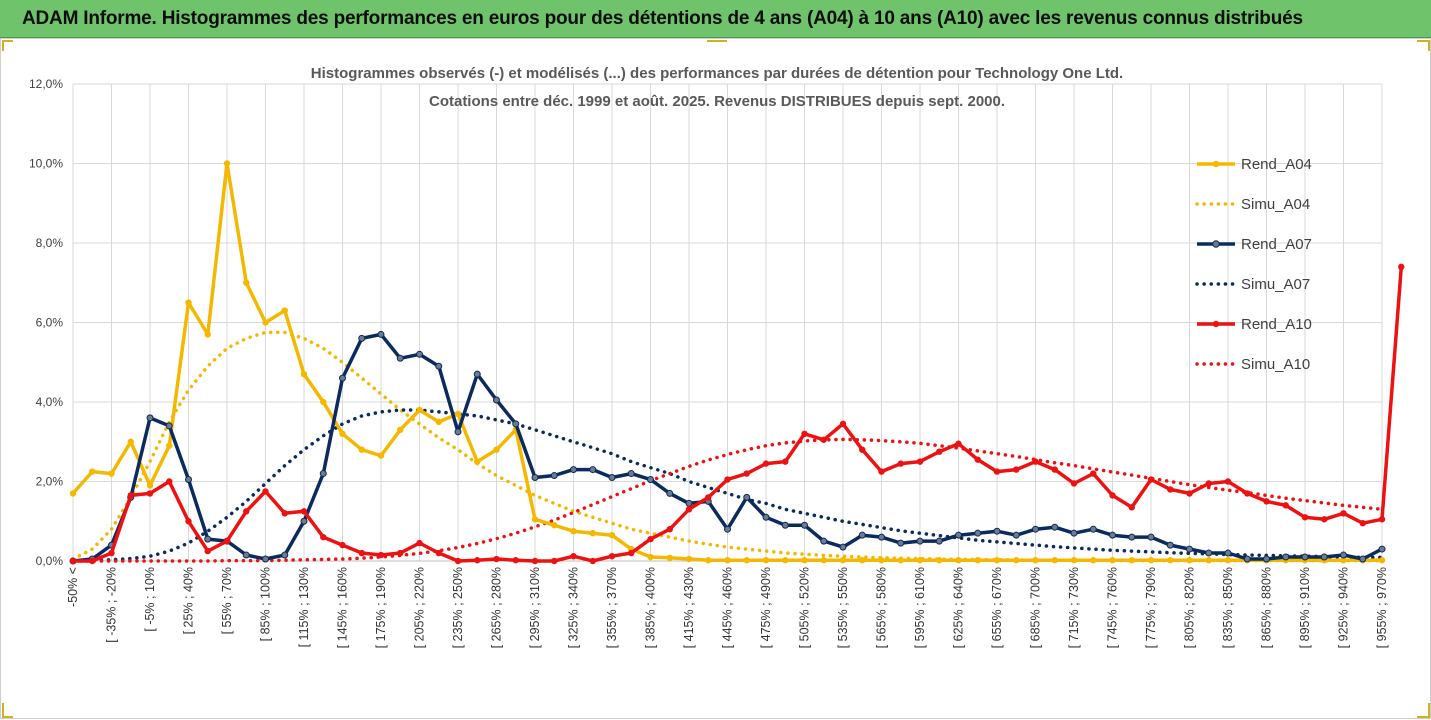 The width and height of the screenshot is (1431, 720). I want to click on x-tick-label: [ 565% ; 580%, so click(882, 607).